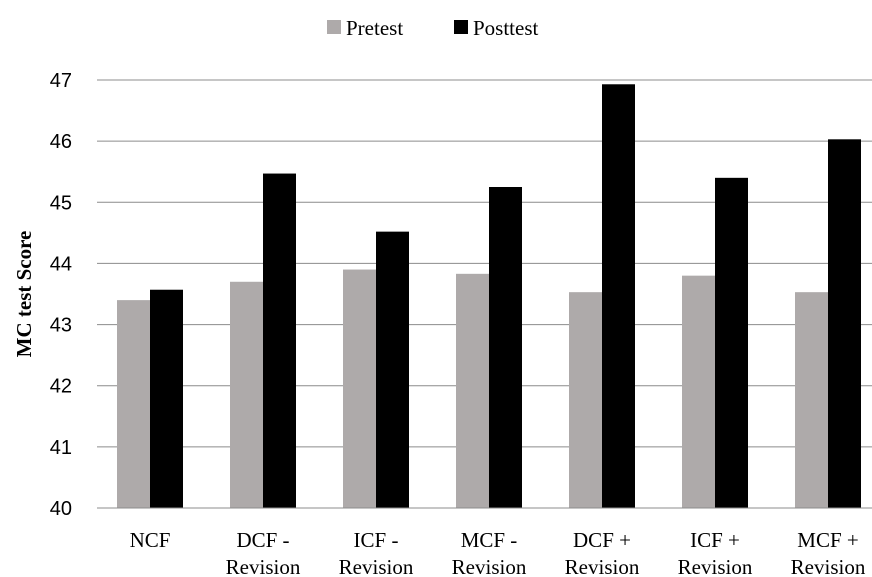 The width and height of the screenshot is (872, 577). I want to click on y-tick-label: 47, so click(61, 81).